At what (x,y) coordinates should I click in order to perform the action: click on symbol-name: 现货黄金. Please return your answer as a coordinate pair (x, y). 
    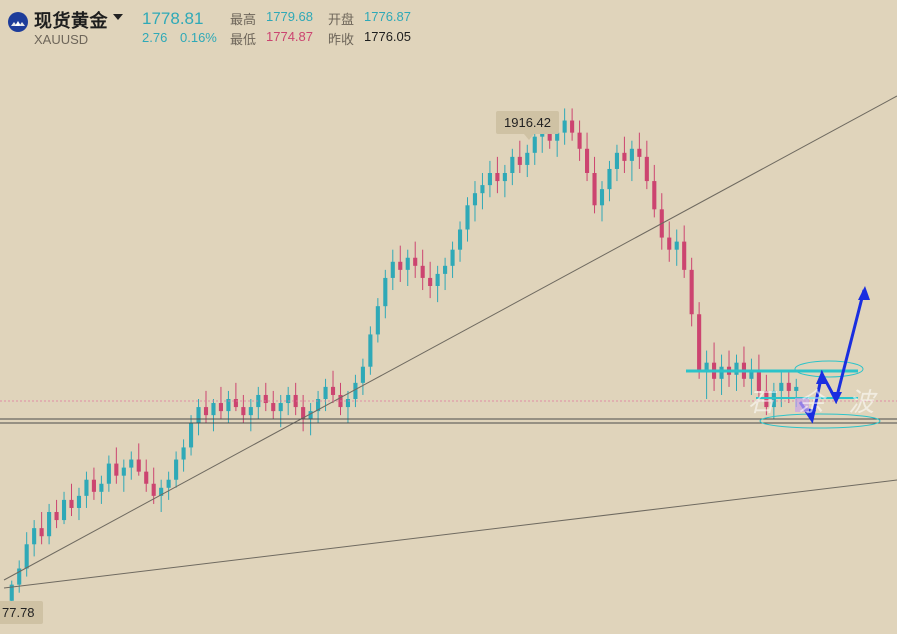
    Looking at the image, I should click on (71, 21).